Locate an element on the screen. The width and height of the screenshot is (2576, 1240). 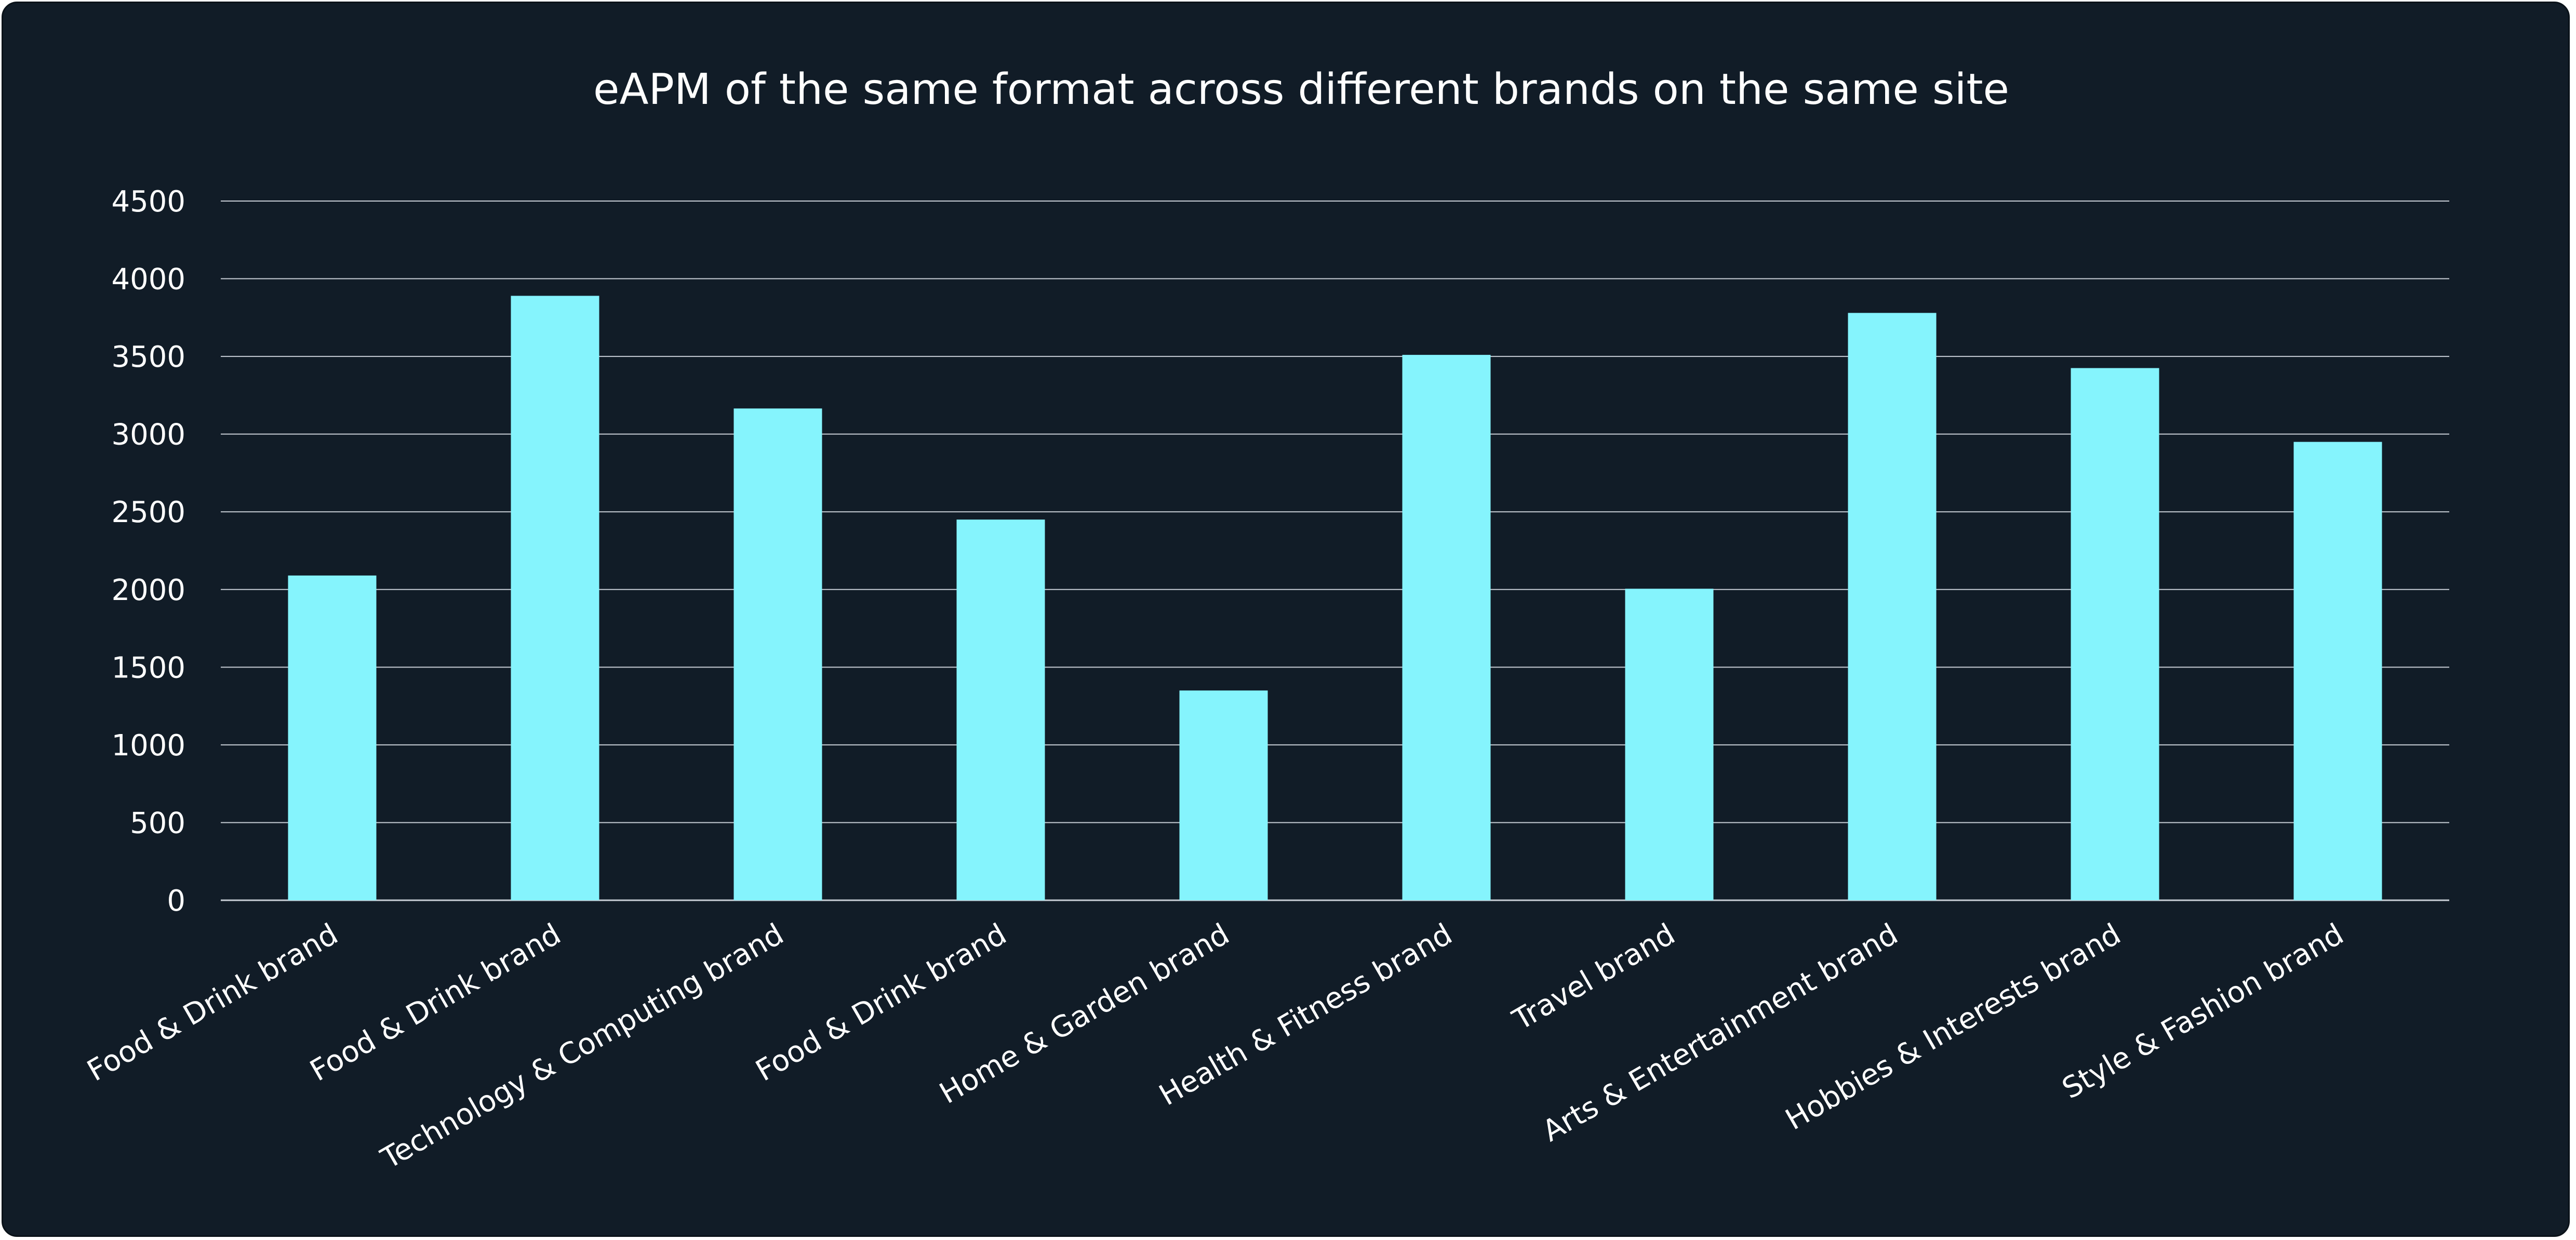
y-axis-tick-labels: 0 500 1000 1500 2000 2500 3000 3500 4000 4500 is located at coordinates (148, 551).